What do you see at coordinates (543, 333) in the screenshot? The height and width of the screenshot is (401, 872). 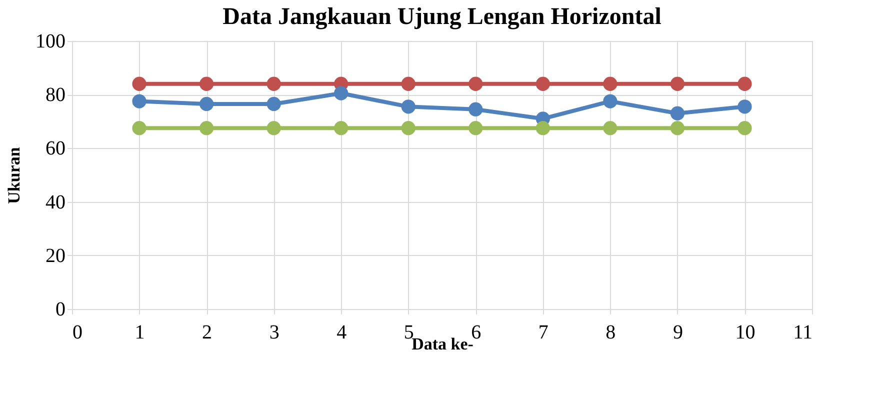 I see `x-tick-label: 7` at bounding box center [543, 333].